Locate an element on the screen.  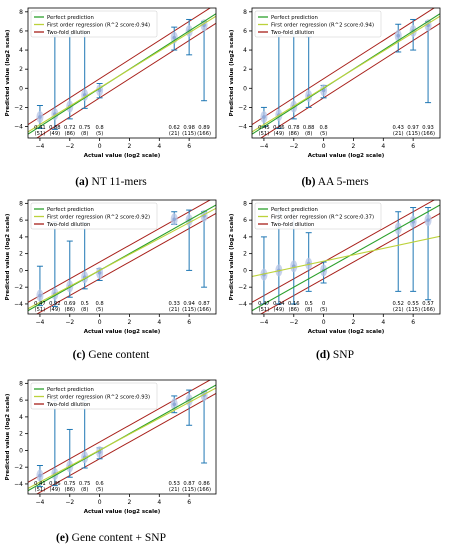
accuracy-label: 0.24 is located at coordinates (279, 304).